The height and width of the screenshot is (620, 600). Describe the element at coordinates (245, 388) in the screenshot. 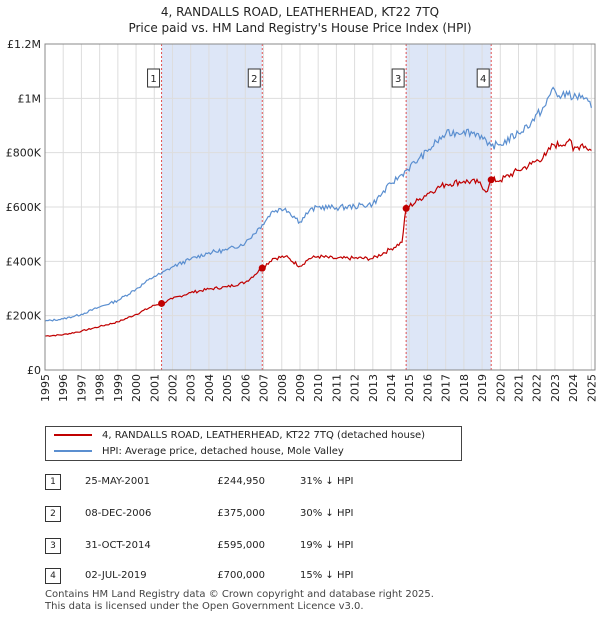

I see `x-tick-label: 2006` at that location.